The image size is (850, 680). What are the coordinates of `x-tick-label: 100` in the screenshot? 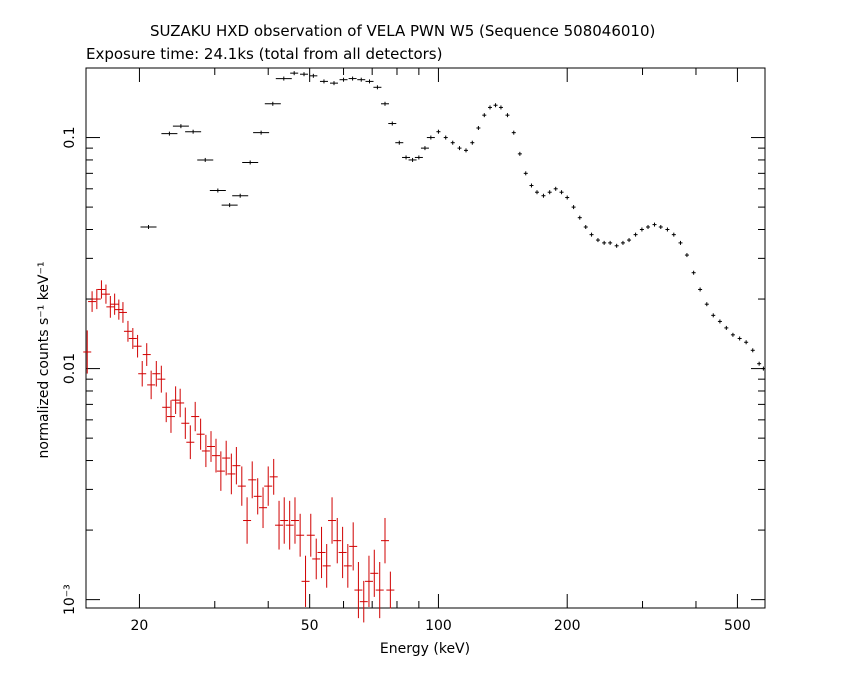 It's located at (438, 626).